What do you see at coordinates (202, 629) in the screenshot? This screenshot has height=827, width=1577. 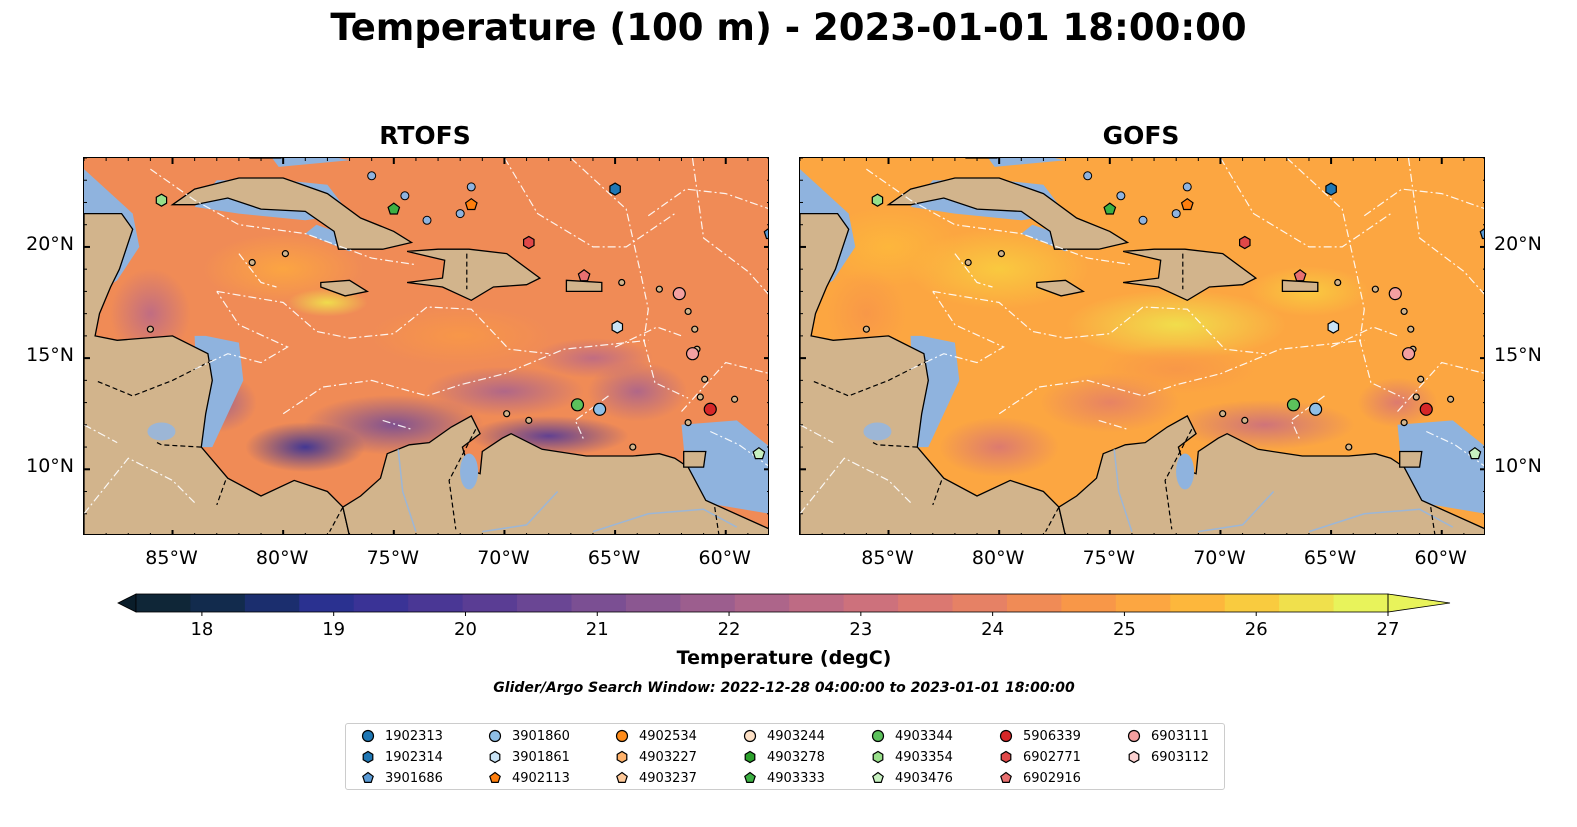 I see `colorbar-tick-label: 18` at bounding box center [202, 629].